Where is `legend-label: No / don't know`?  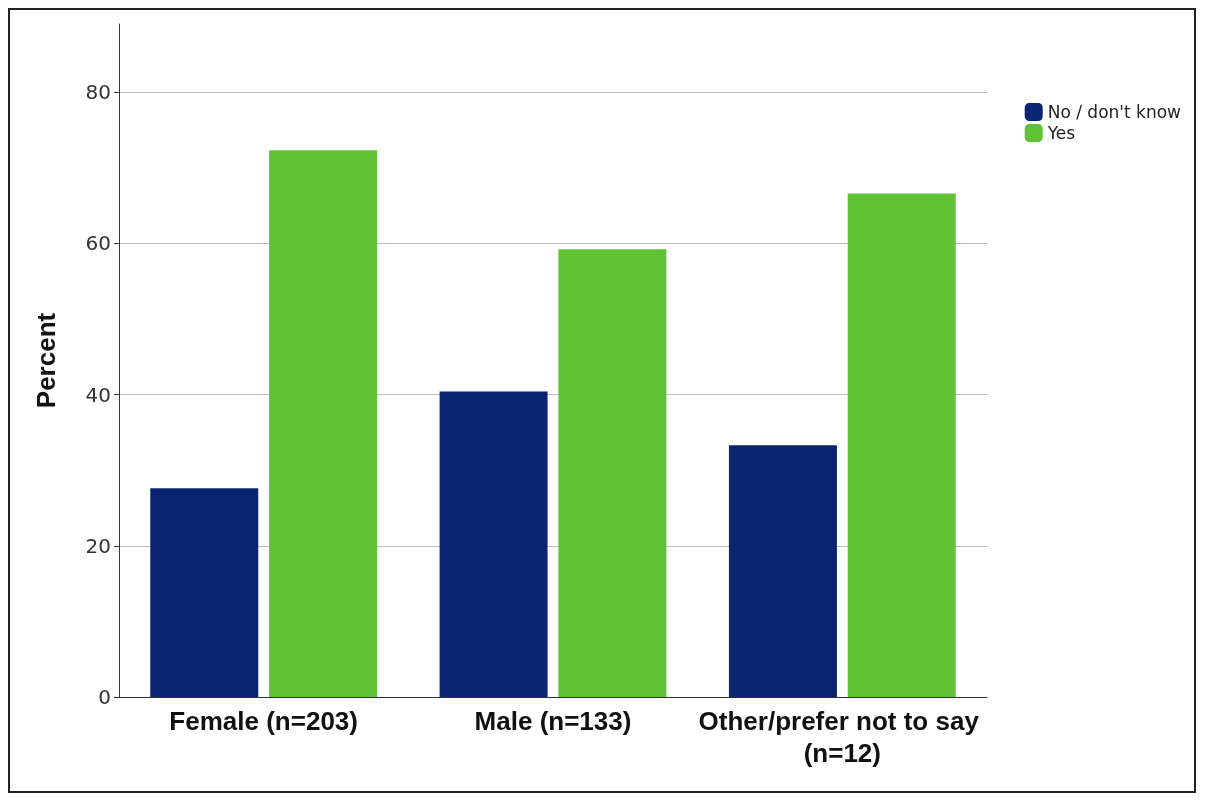
legend-label: No / don't know is located at coordinates (1114, 112).